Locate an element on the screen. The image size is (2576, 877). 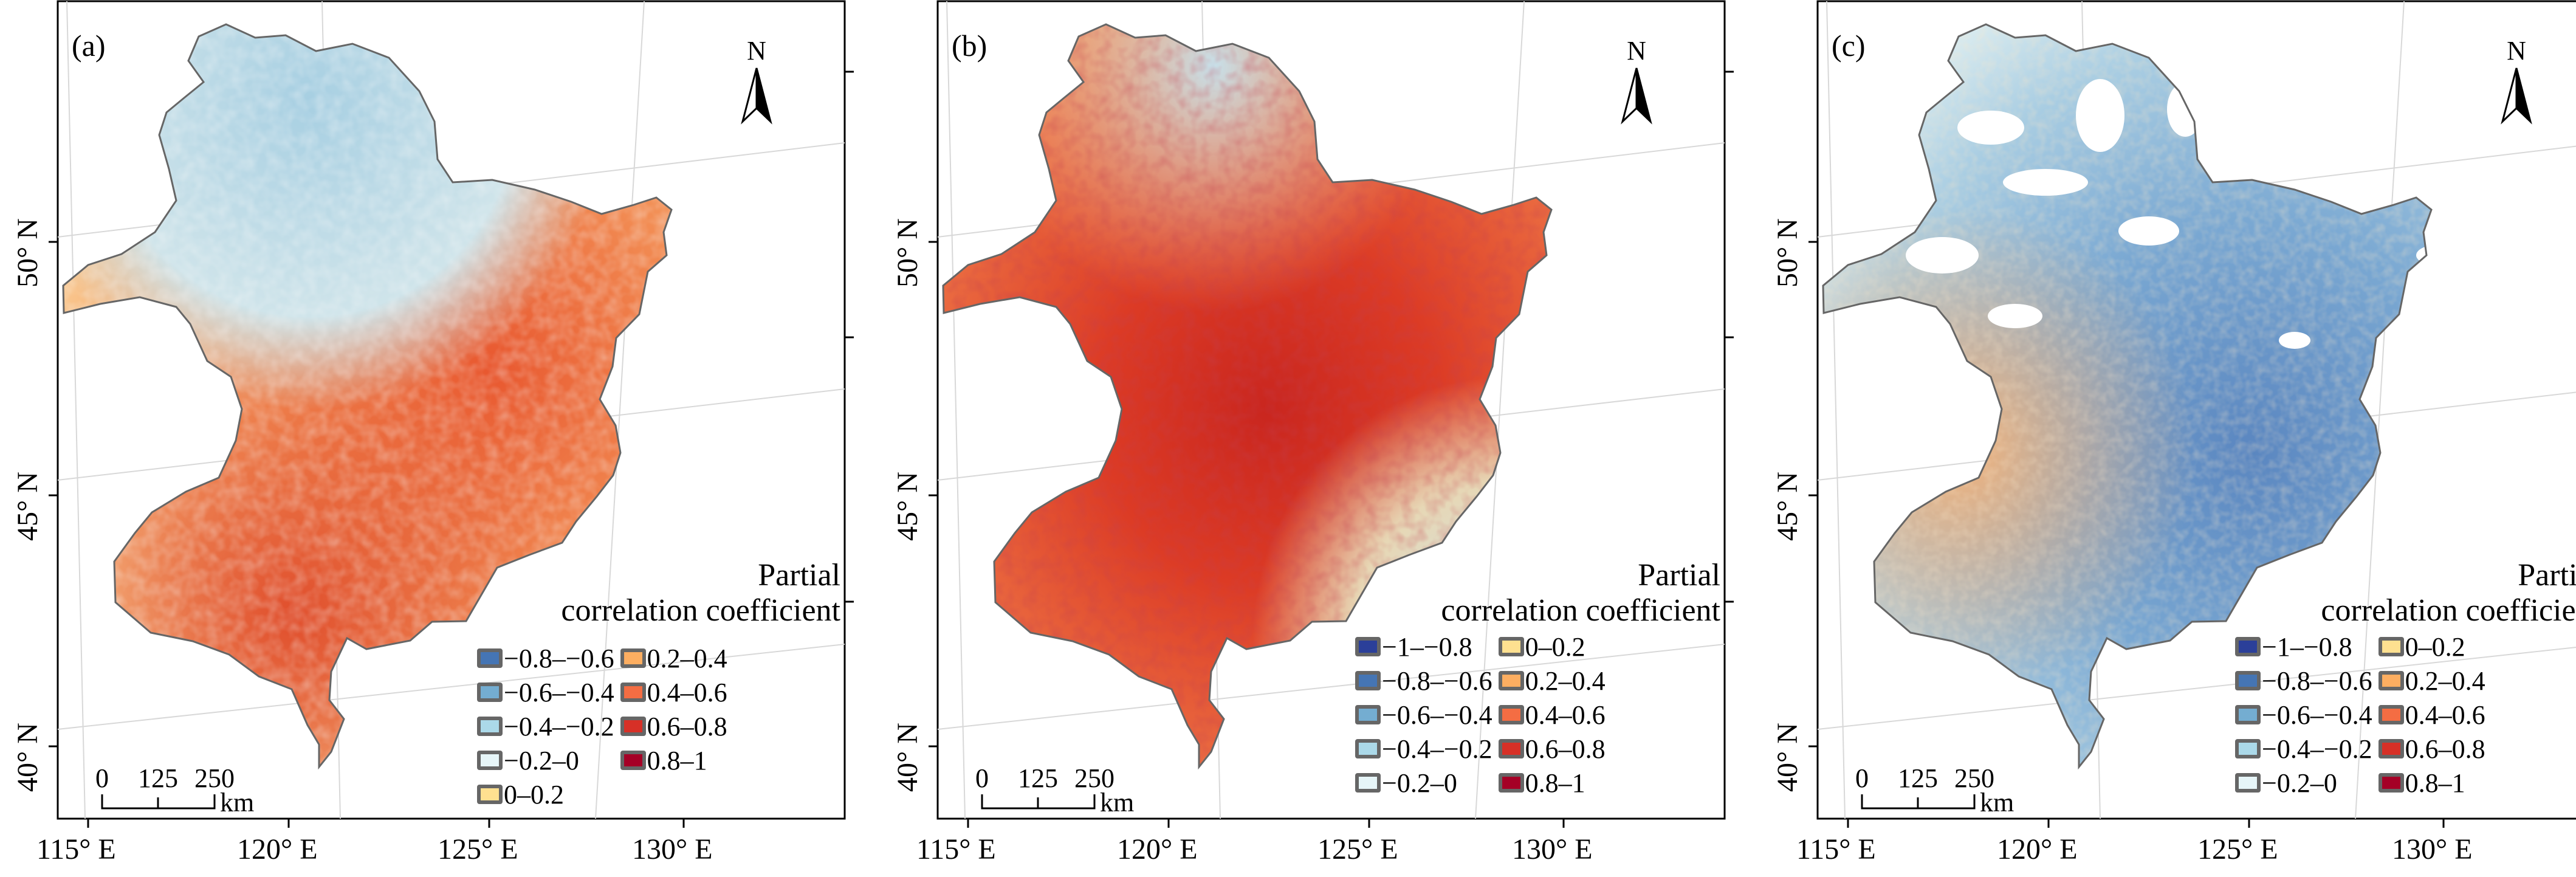
legend-label: −0.2–0 is located at coordinates (541, 760).